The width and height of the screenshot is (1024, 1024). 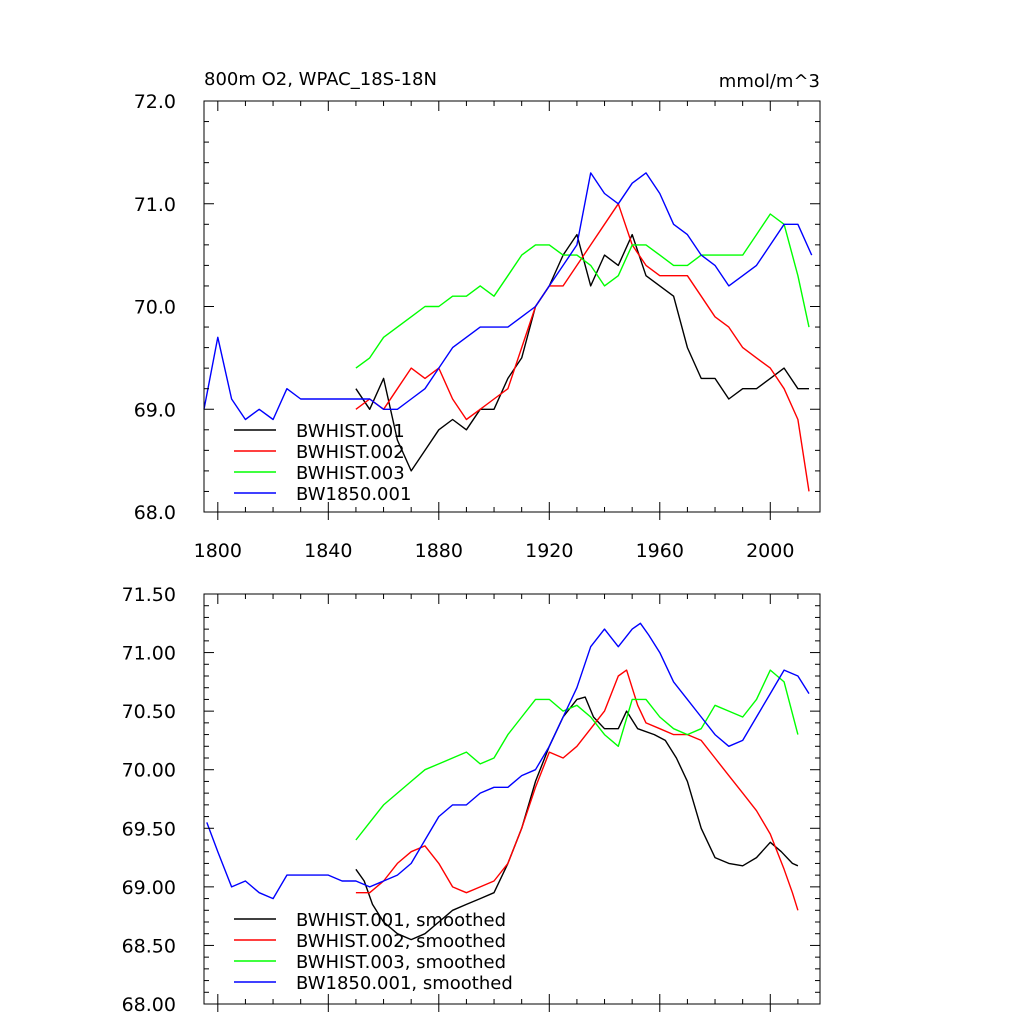 I want to click on y-tick-label: 70.50, so click(x=149, y=712).